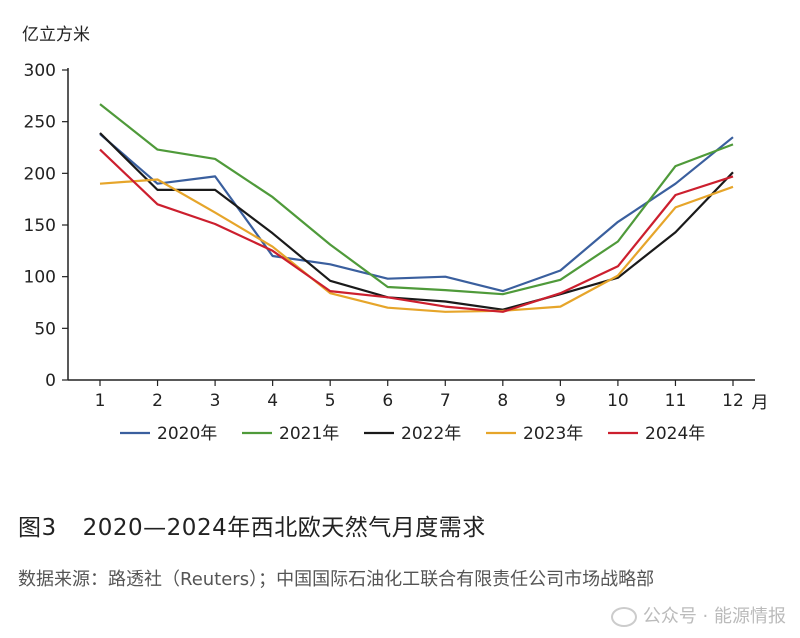 The width and height of the screenshot is (800, 638). I want to click on x-tick-label: 8, so click(502, 401).